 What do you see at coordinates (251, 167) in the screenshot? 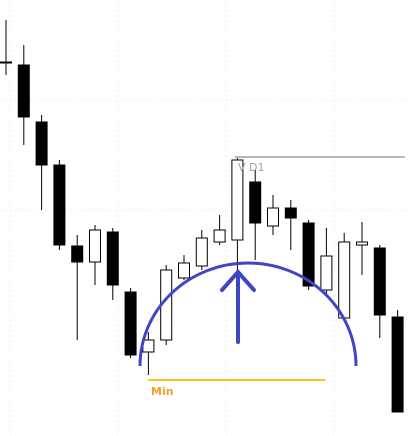
I see `level-label: V D1` at bounding box center [251, 167].